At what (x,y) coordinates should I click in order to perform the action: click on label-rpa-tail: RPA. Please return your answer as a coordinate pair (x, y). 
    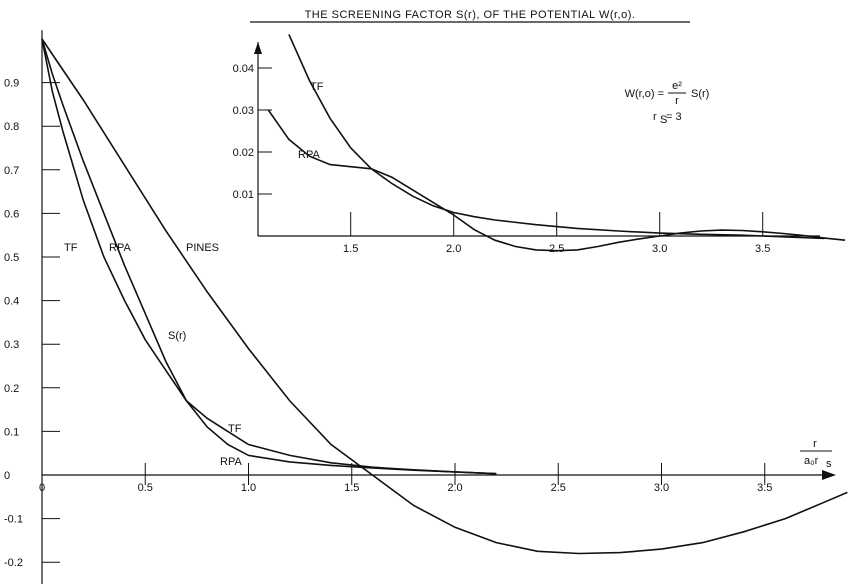
    Looking at the image, I should click on (231, 462).